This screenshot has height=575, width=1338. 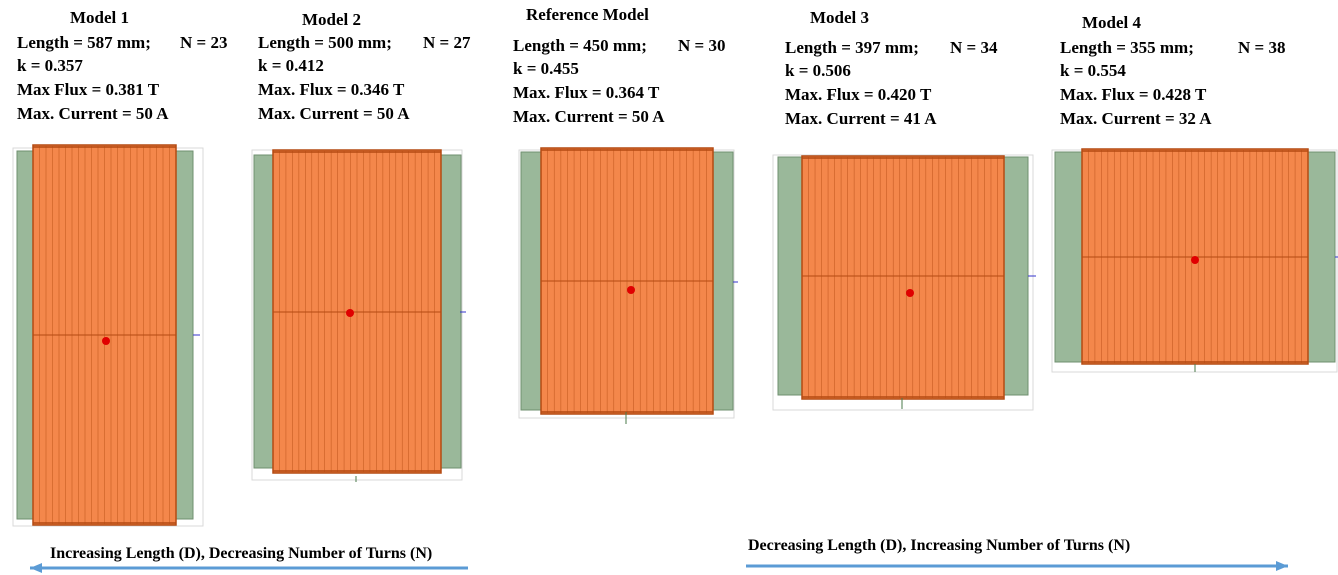 What do you see at coordinates (1133, 94) in the screenshot?
I see `model-flux: Max. Flux = 0.428 T` at bounding box center [1133, 94].